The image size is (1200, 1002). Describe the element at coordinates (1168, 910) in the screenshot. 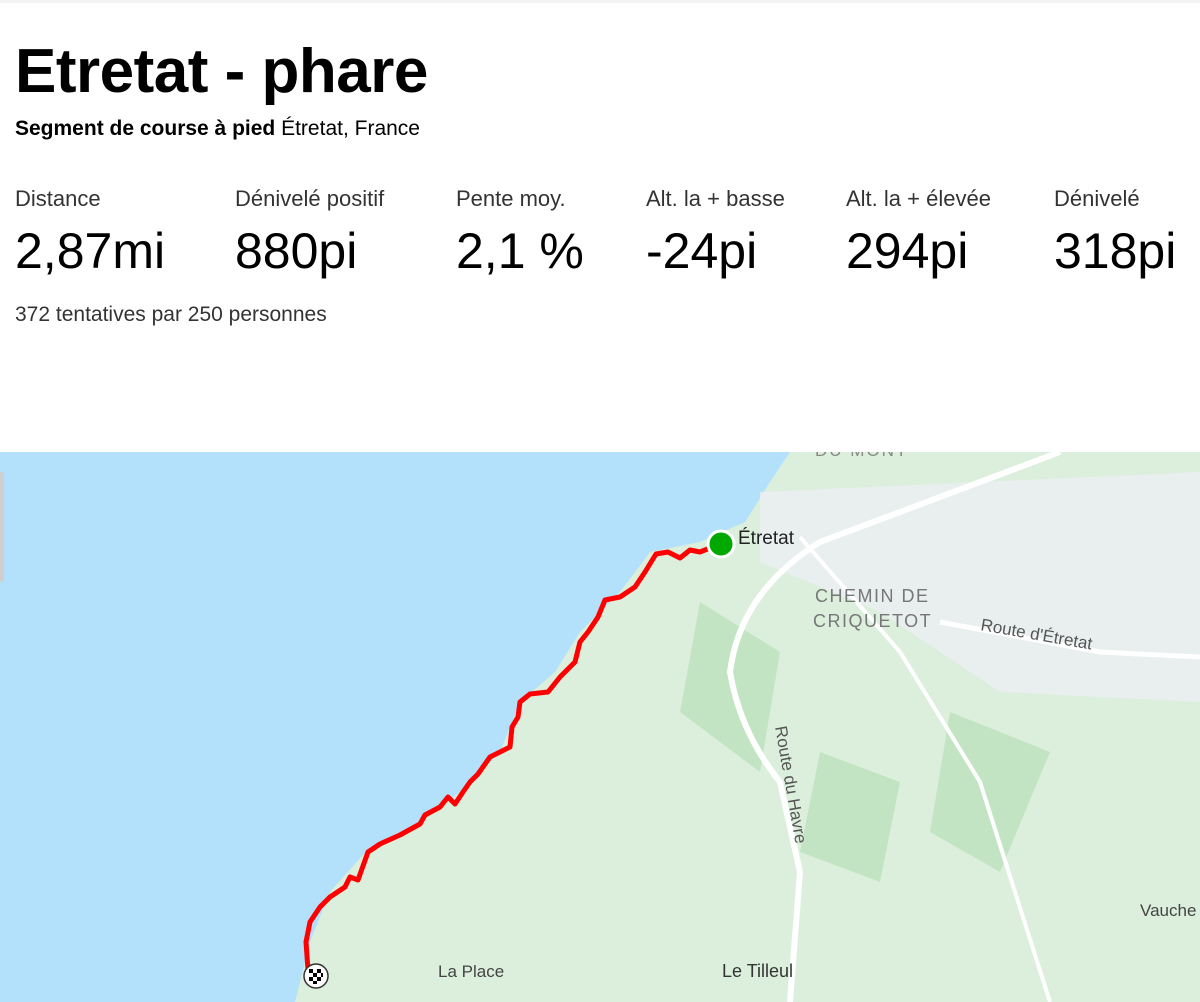

I see `map-label-vauche: Vauche` at that location.